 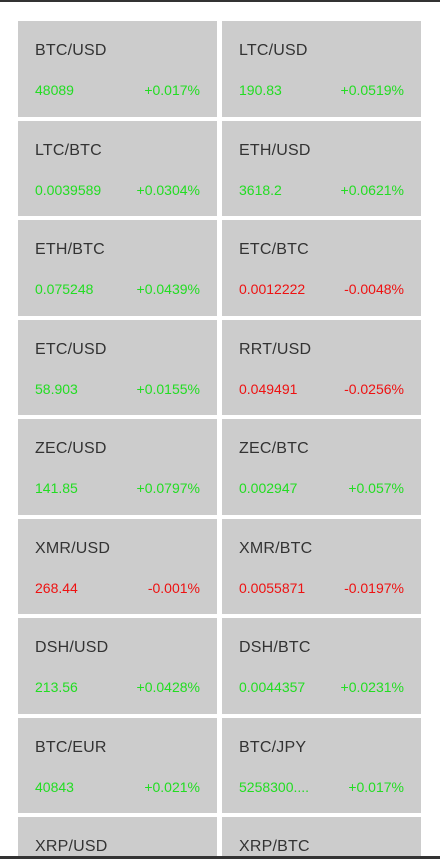 What do you see at coordinates (168, 388) in the screenshot?
I see `ticker-change: +0.0155%` at bounding box center [168, 388].